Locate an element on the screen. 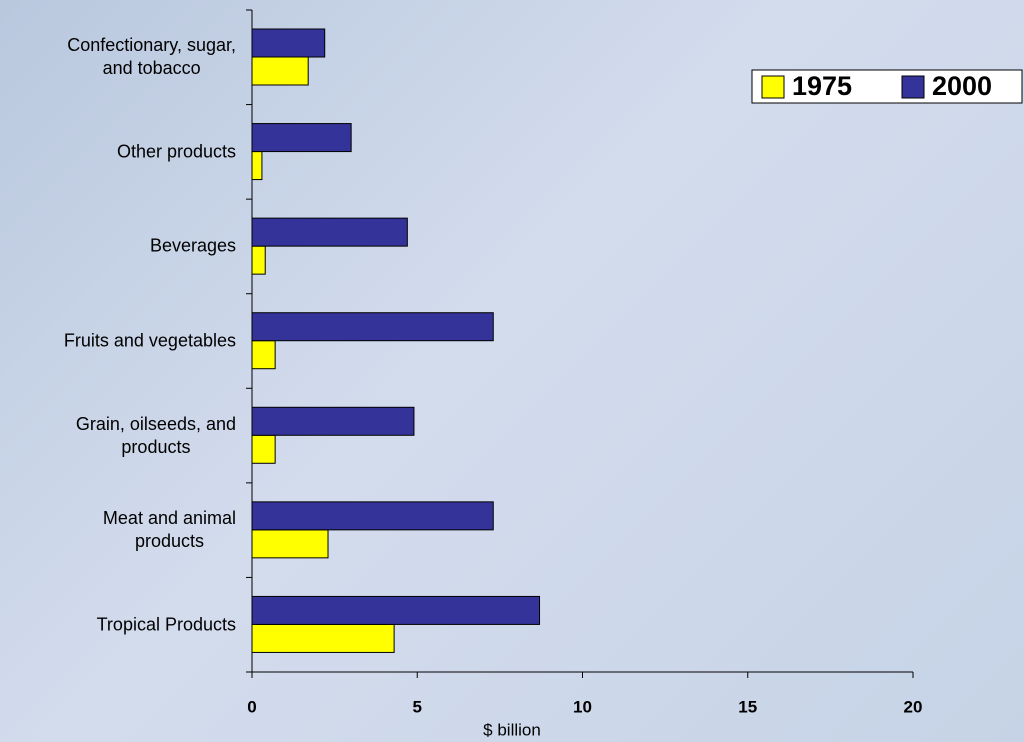  x-axis-label: $ billion is located at coordinates (512, 729).